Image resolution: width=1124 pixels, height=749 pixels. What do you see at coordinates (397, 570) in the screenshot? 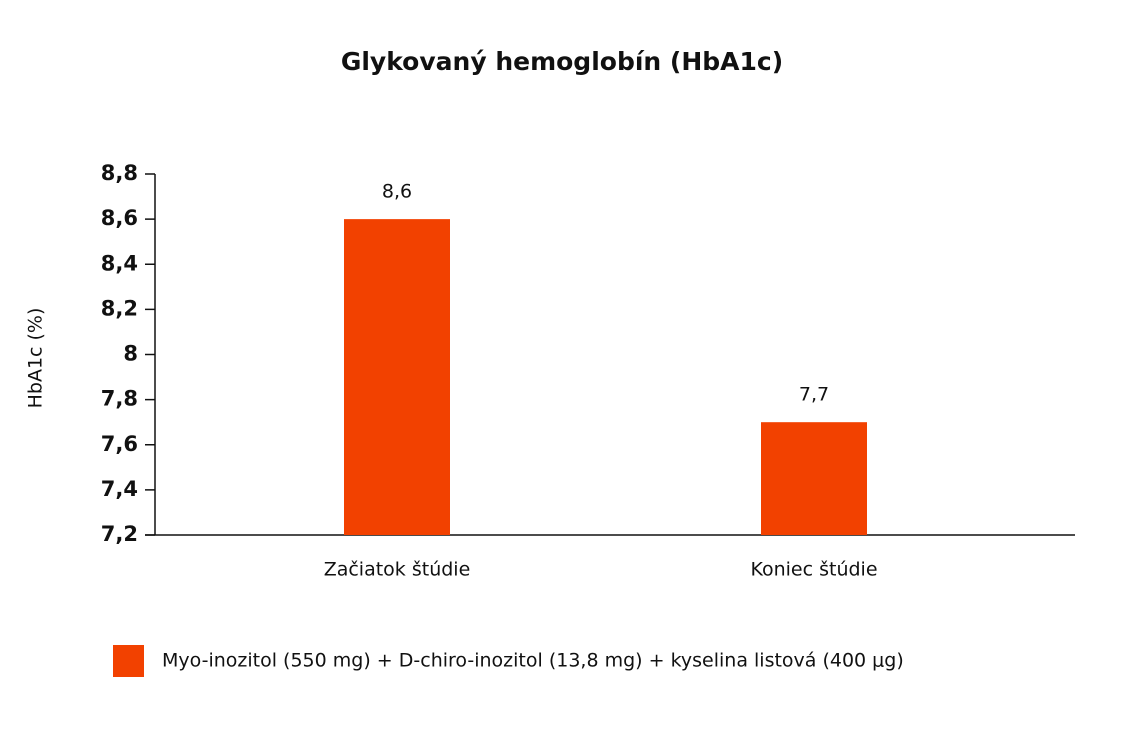
I see `x-tick-label: Začiatok štúdie` at bounding box center [397, 570].